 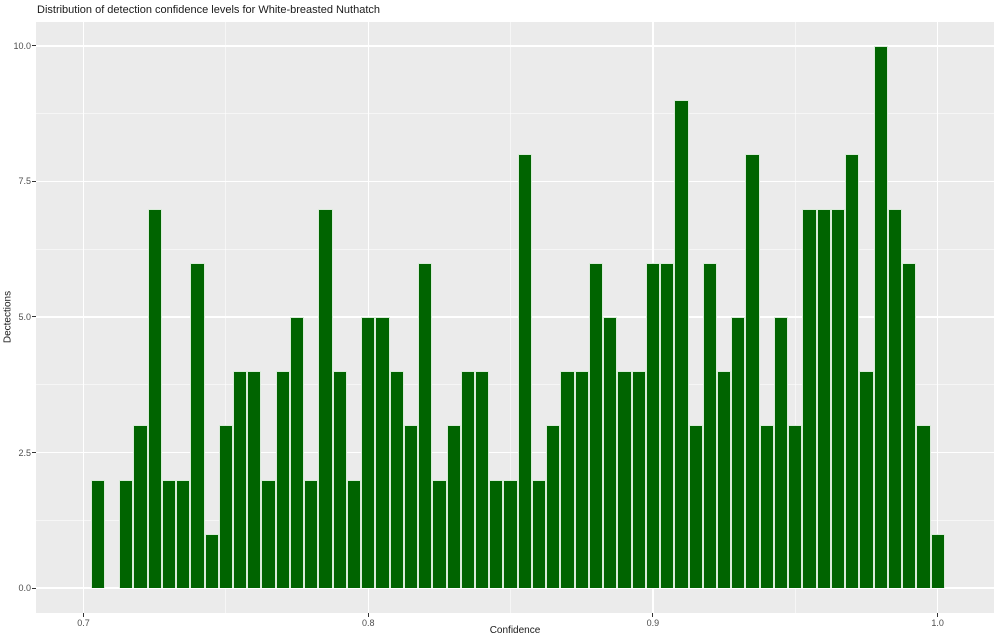 What do you see at coordinates (8, 317) in the screenshot?
I see `y-axis-title: Dectections` at bounding box center [8, 317].